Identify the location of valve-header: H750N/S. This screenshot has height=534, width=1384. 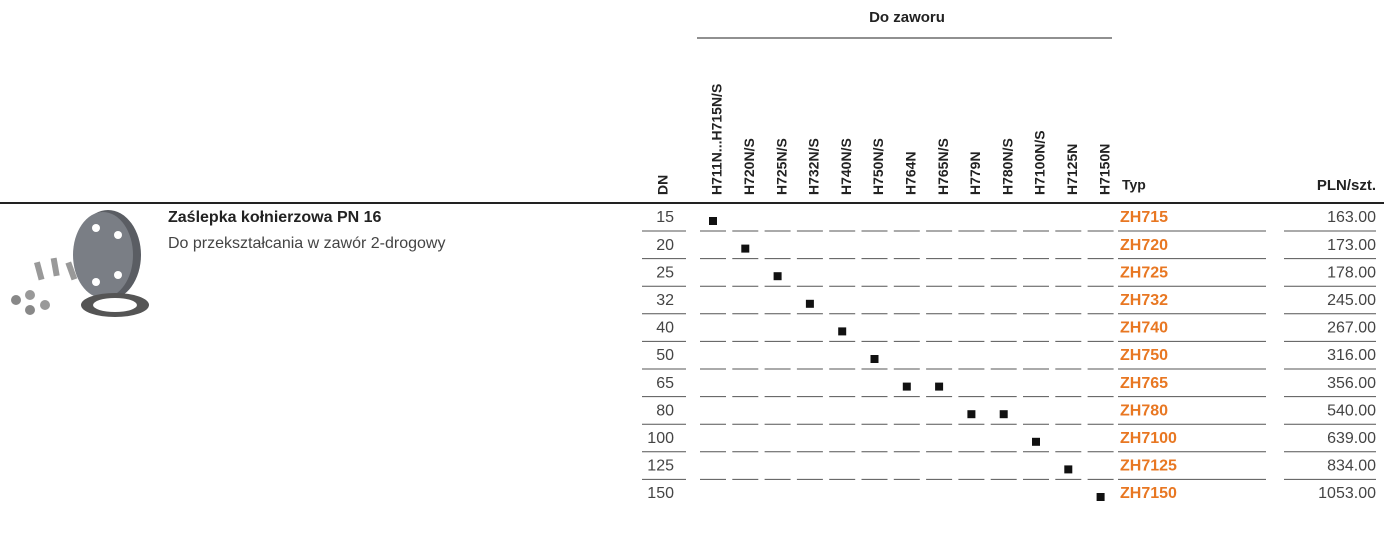
(878, 166).